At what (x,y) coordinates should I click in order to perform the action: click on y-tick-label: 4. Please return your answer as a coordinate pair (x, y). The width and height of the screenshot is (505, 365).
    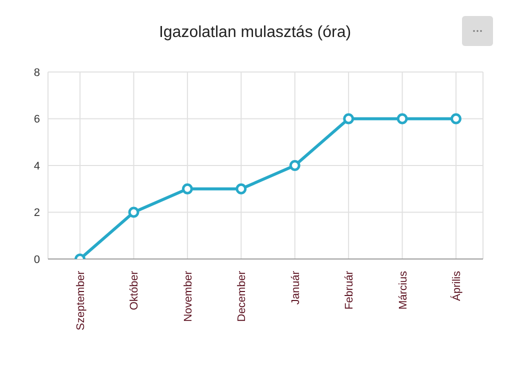
    Looking at the image, I should click on (37, 166).